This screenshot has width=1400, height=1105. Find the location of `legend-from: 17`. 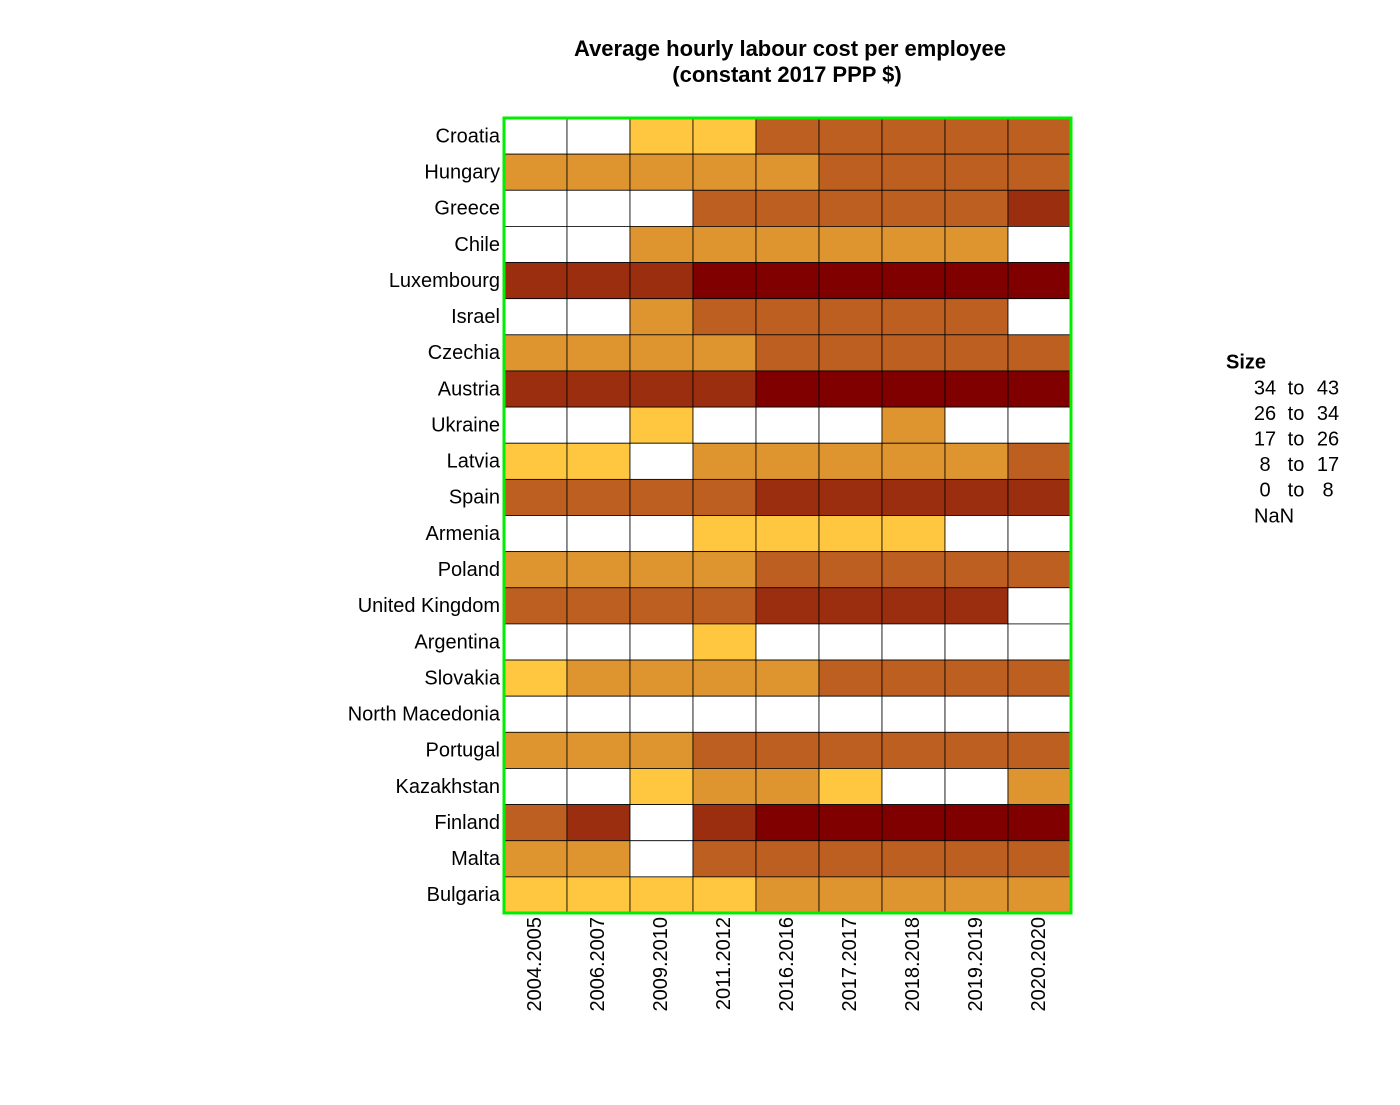

legend-from: 17 is located at coordinates (1265, 439).